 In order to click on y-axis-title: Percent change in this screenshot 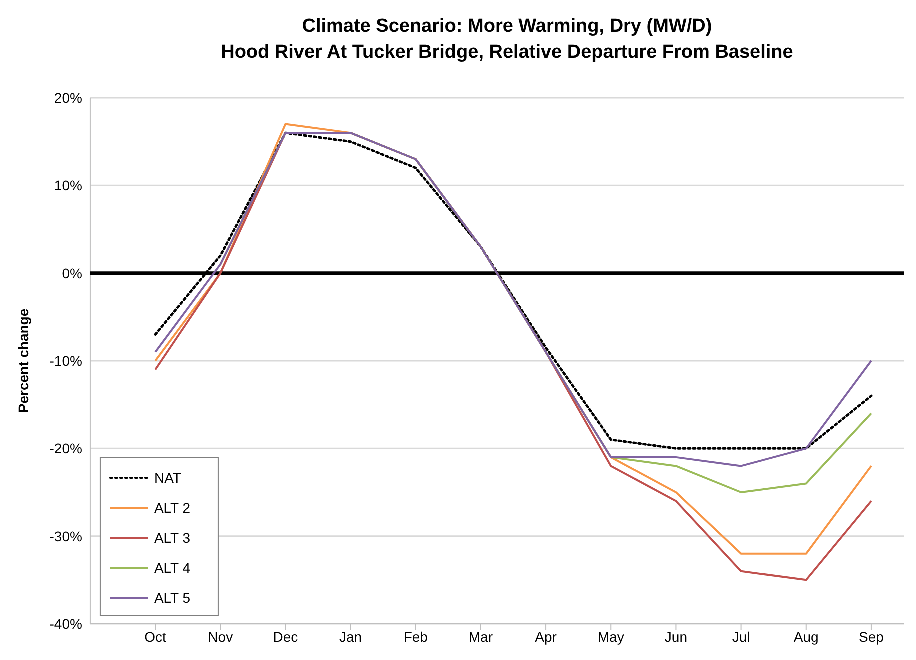, I will do `click(23, 361)`.